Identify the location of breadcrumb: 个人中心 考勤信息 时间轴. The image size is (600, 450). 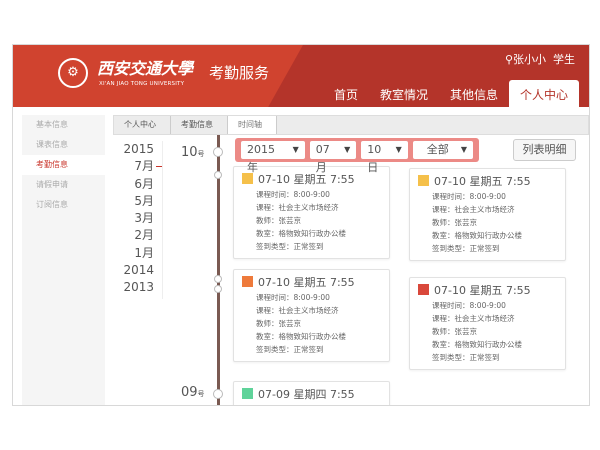
(351, 125).